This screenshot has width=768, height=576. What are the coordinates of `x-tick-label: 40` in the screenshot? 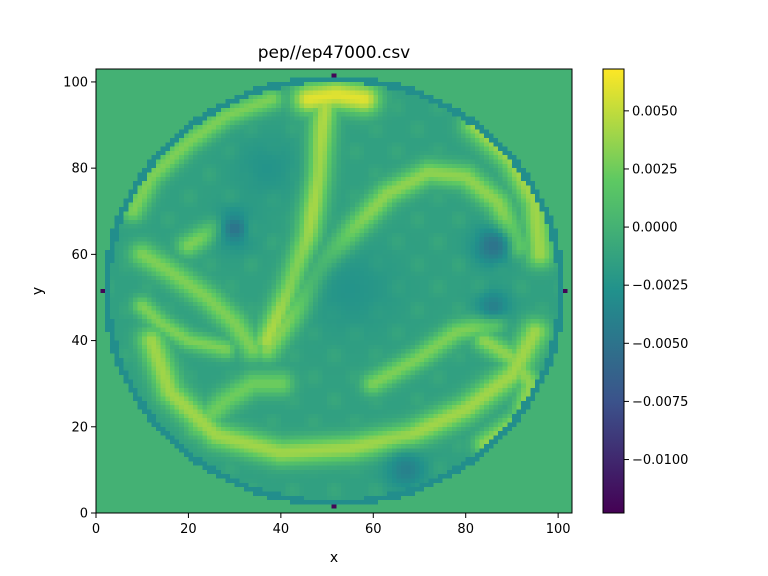 It's located at (281, 529).